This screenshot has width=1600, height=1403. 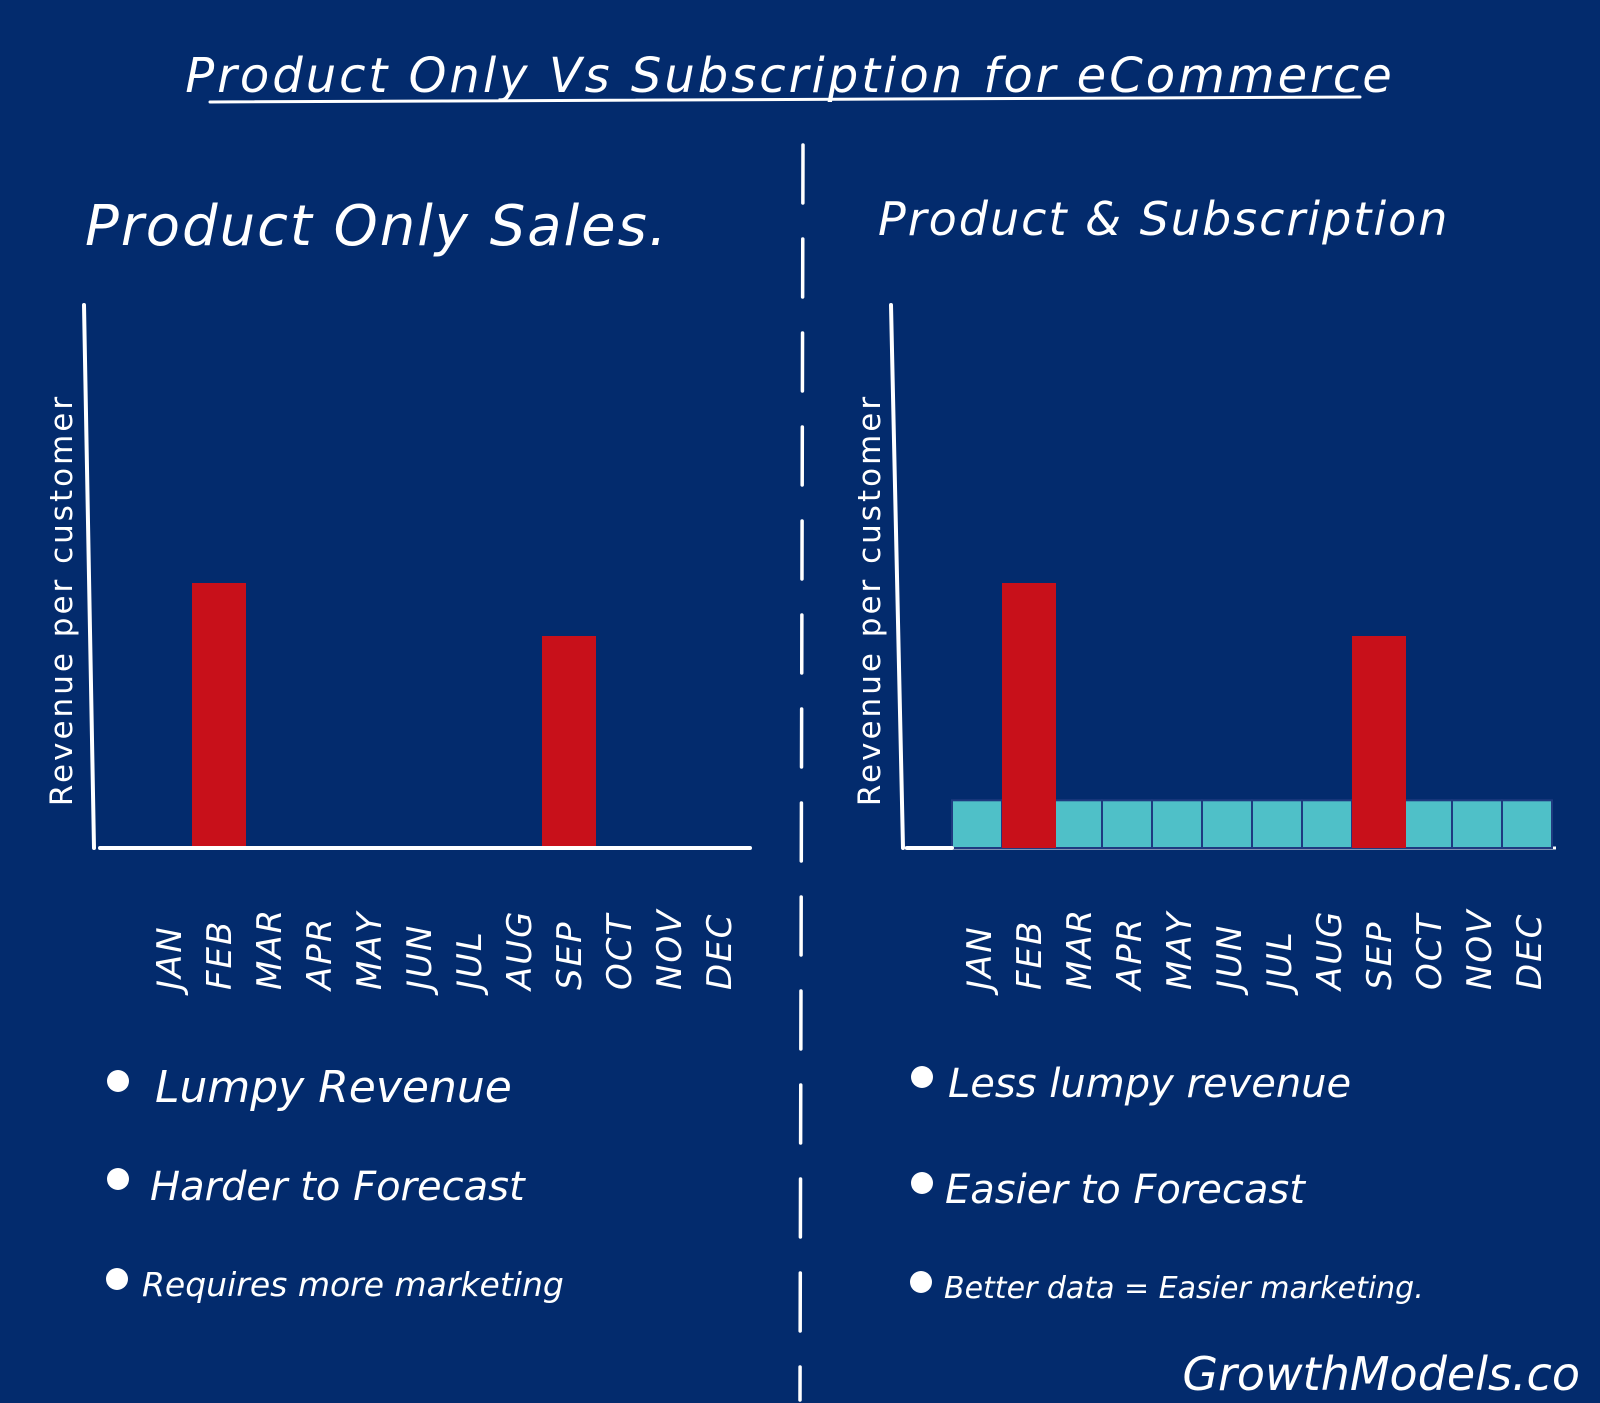 I want to click on left-y-axis, so click(x=89, y=576).